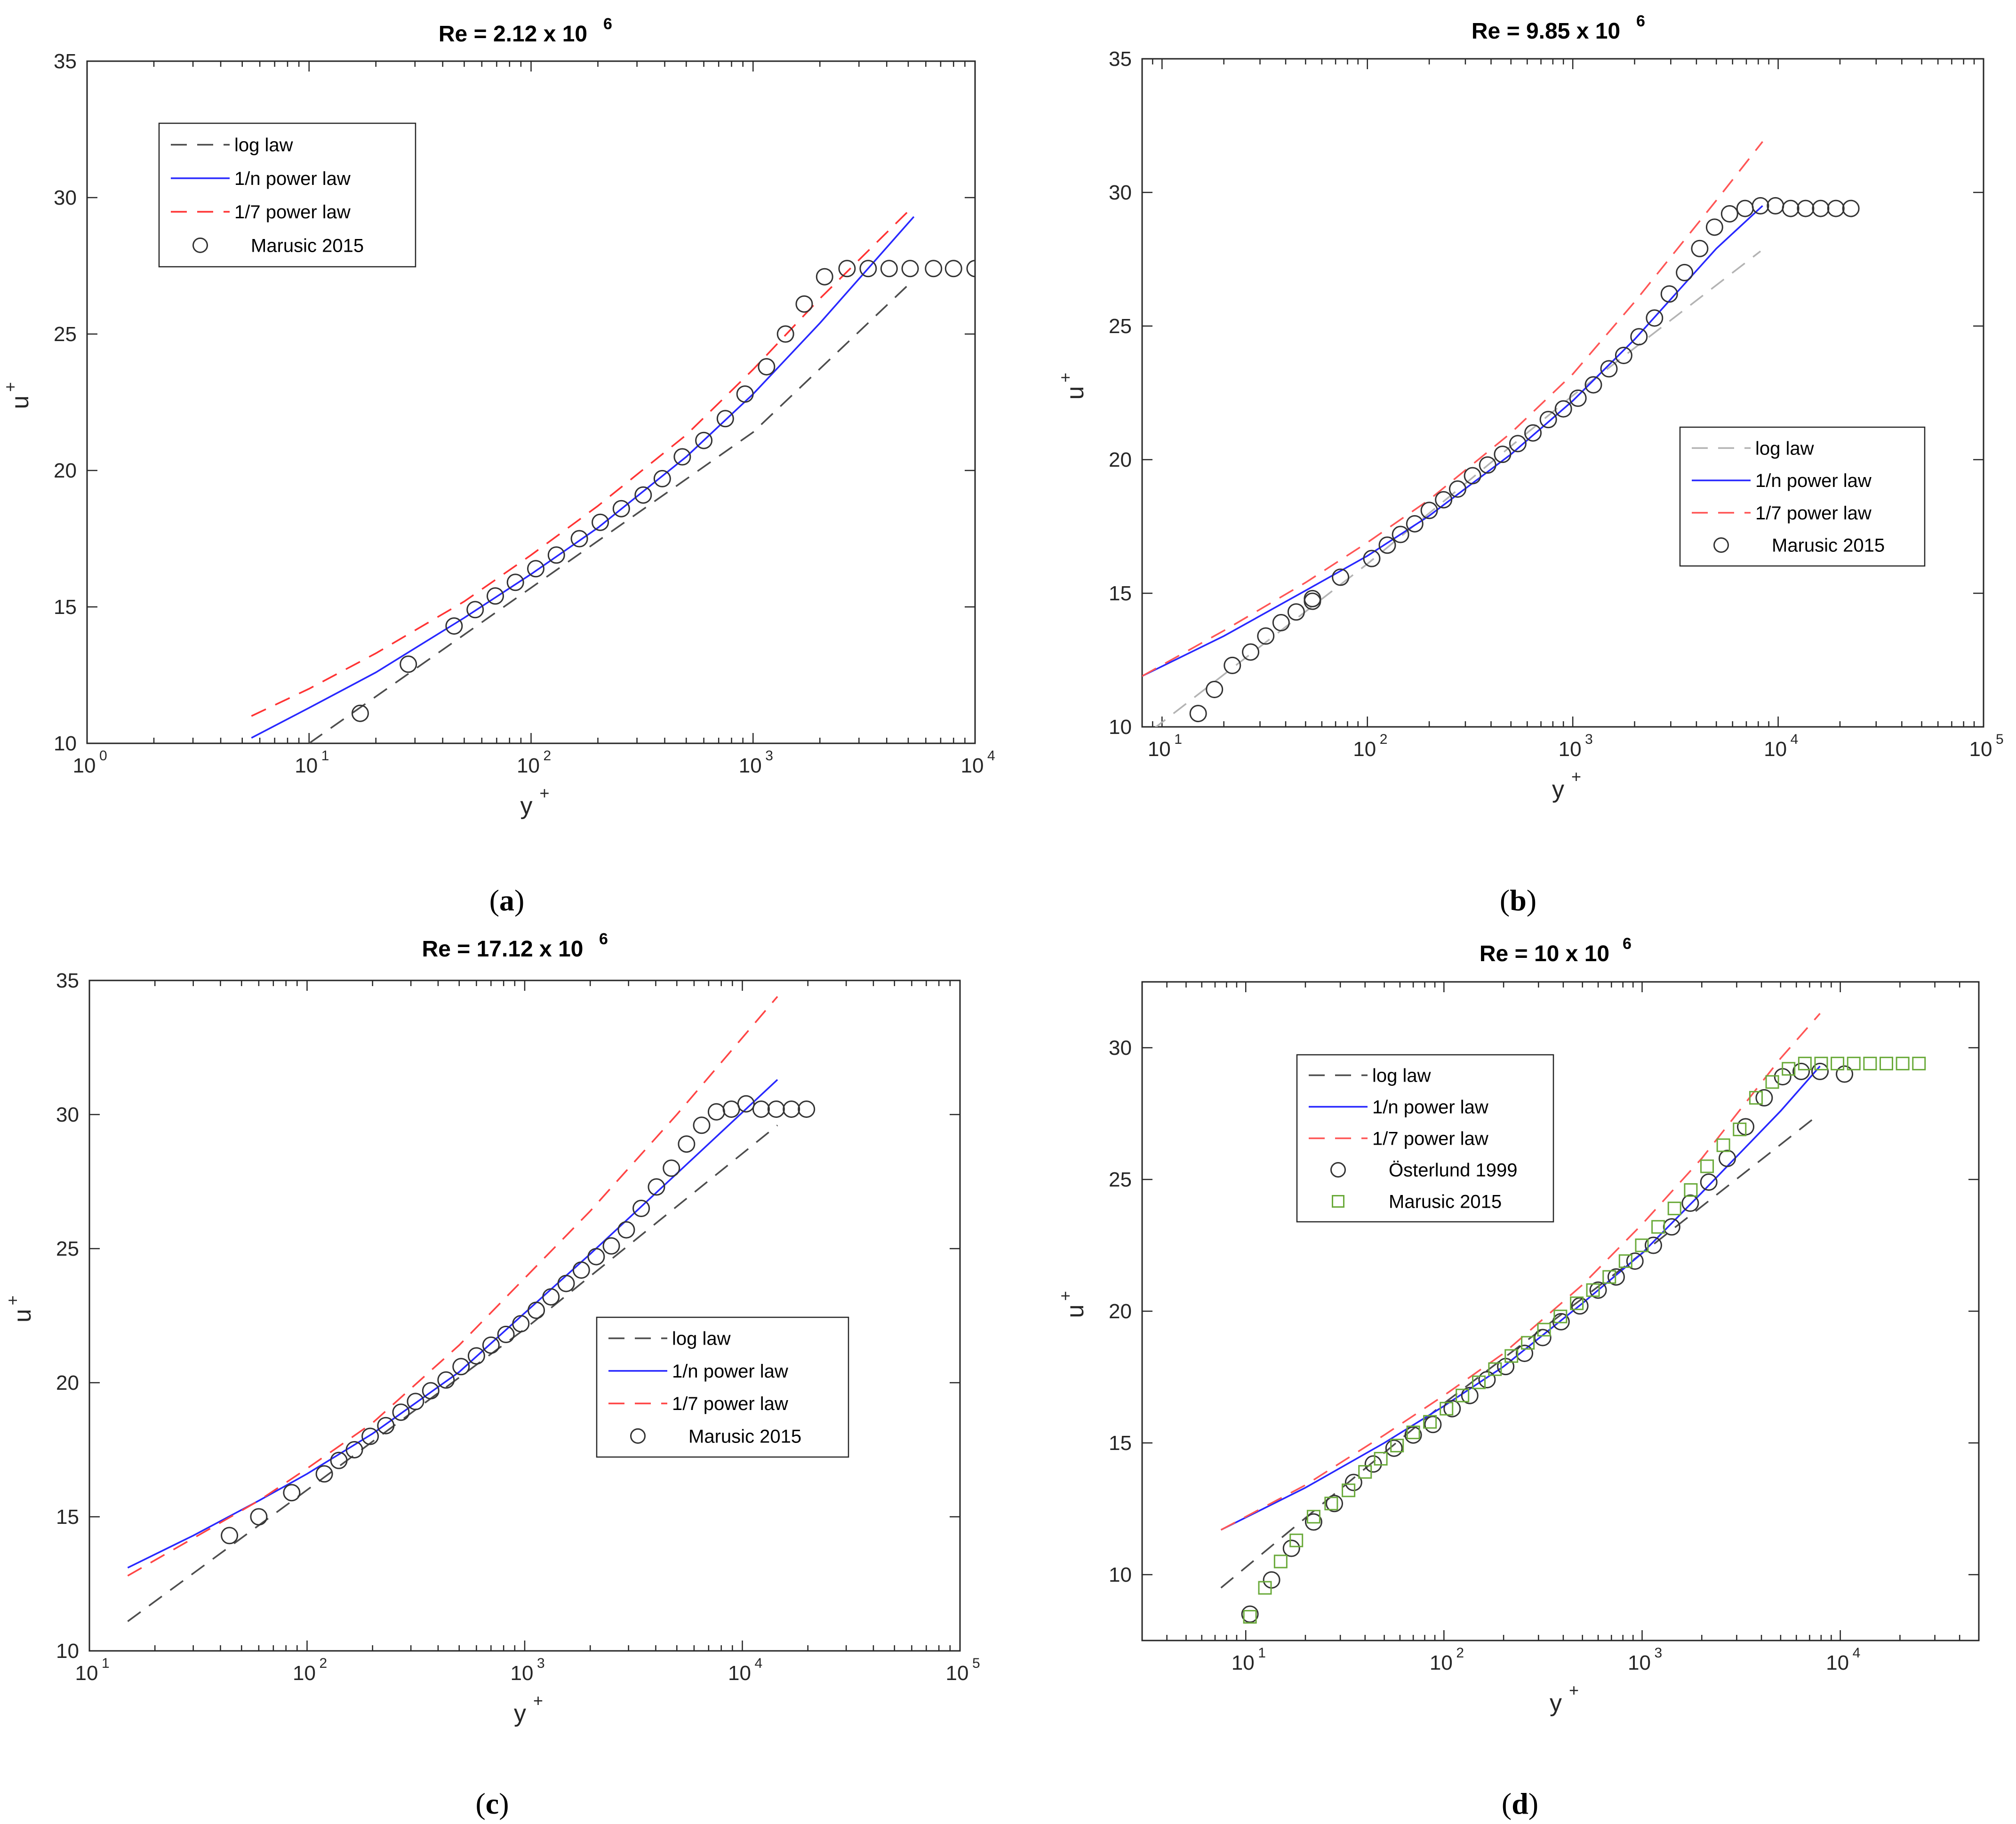 The image size is (2016, 1824). What do you see at coordinates (1520, 1803) in the screenshot?
I see `panel-caption: (d)` at bounding box center [1520, 1803].